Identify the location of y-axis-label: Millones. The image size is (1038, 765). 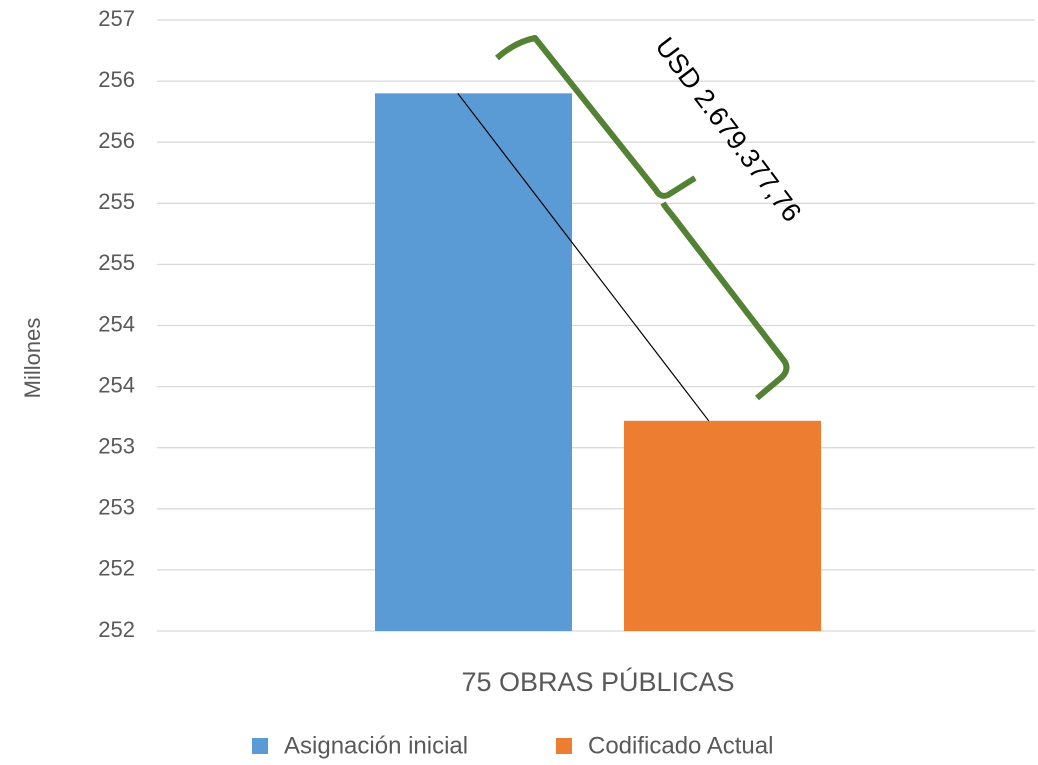
(32, 358).